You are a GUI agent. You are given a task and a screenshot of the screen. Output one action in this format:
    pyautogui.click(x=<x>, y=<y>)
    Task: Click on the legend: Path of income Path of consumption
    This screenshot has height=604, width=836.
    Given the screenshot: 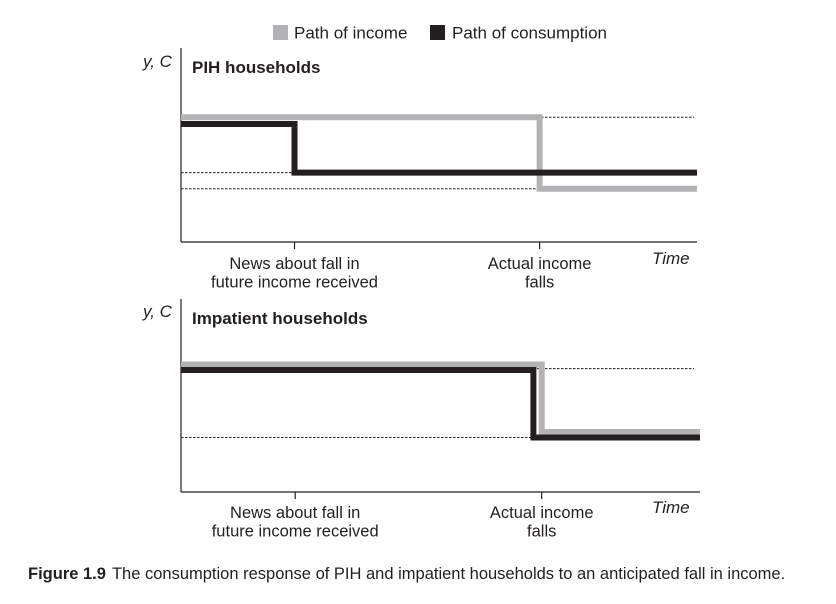 What is the action you would take?
    pyautogui.click(x=440, y=33)
    